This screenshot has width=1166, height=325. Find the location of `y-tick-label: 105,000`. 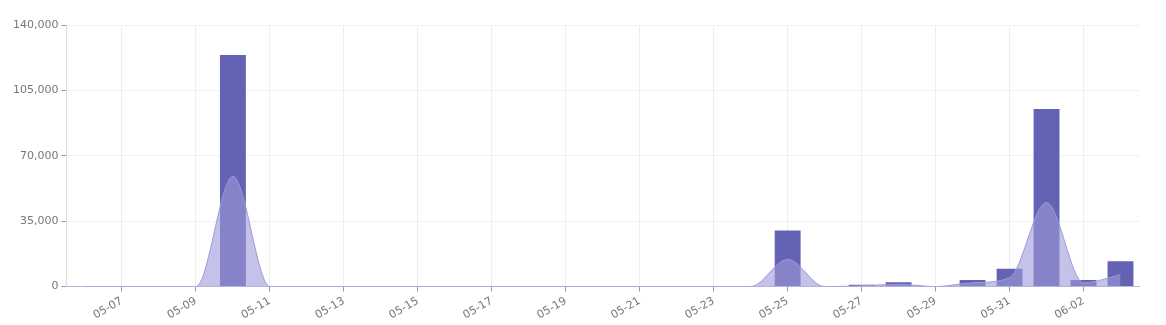

y-tick-label: 105,000 is located at coordinates (35, 90).